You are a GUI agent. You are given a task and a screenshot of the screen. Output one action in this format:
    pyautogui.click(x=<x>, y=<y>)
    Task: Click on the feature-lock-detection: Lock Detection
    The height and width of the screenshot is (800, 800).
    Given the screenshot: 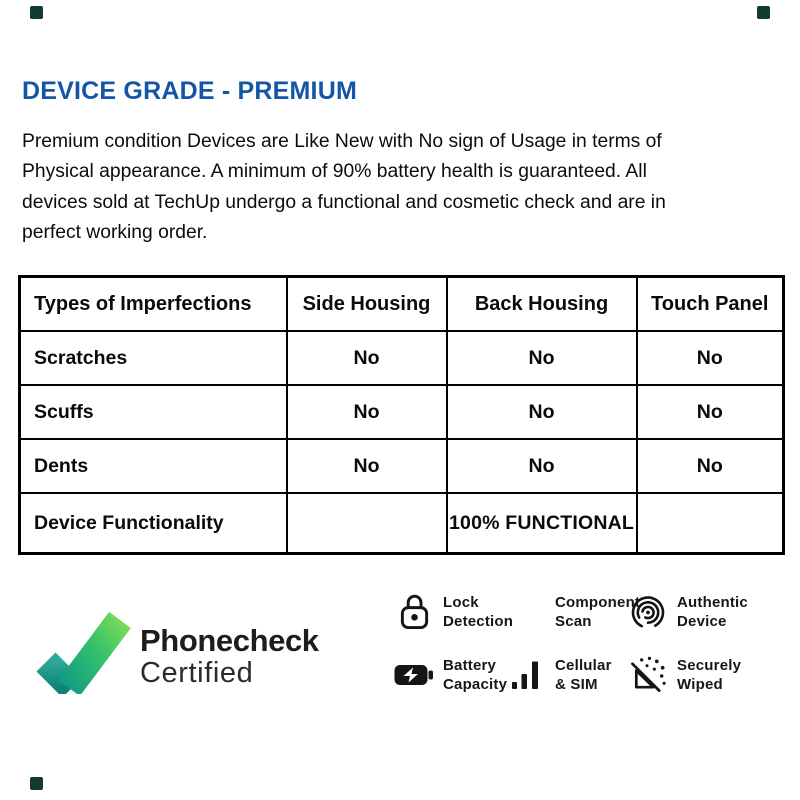 What is the action you would take?
    pyautogui.click(x=453, y=612)
    